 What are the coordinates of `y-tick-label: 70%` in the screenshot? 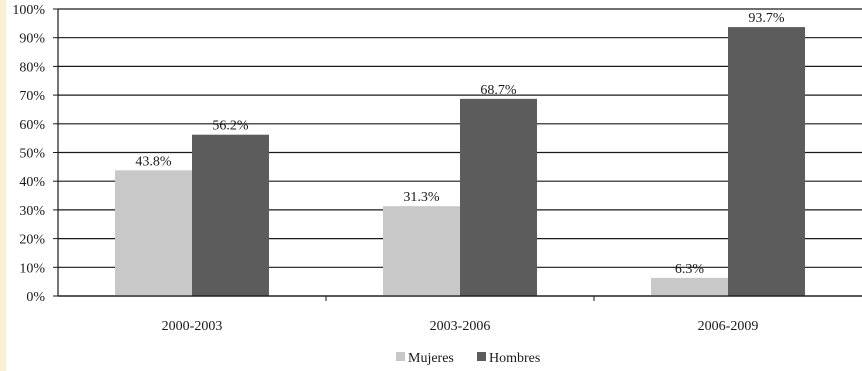 It's located at (32, 96).